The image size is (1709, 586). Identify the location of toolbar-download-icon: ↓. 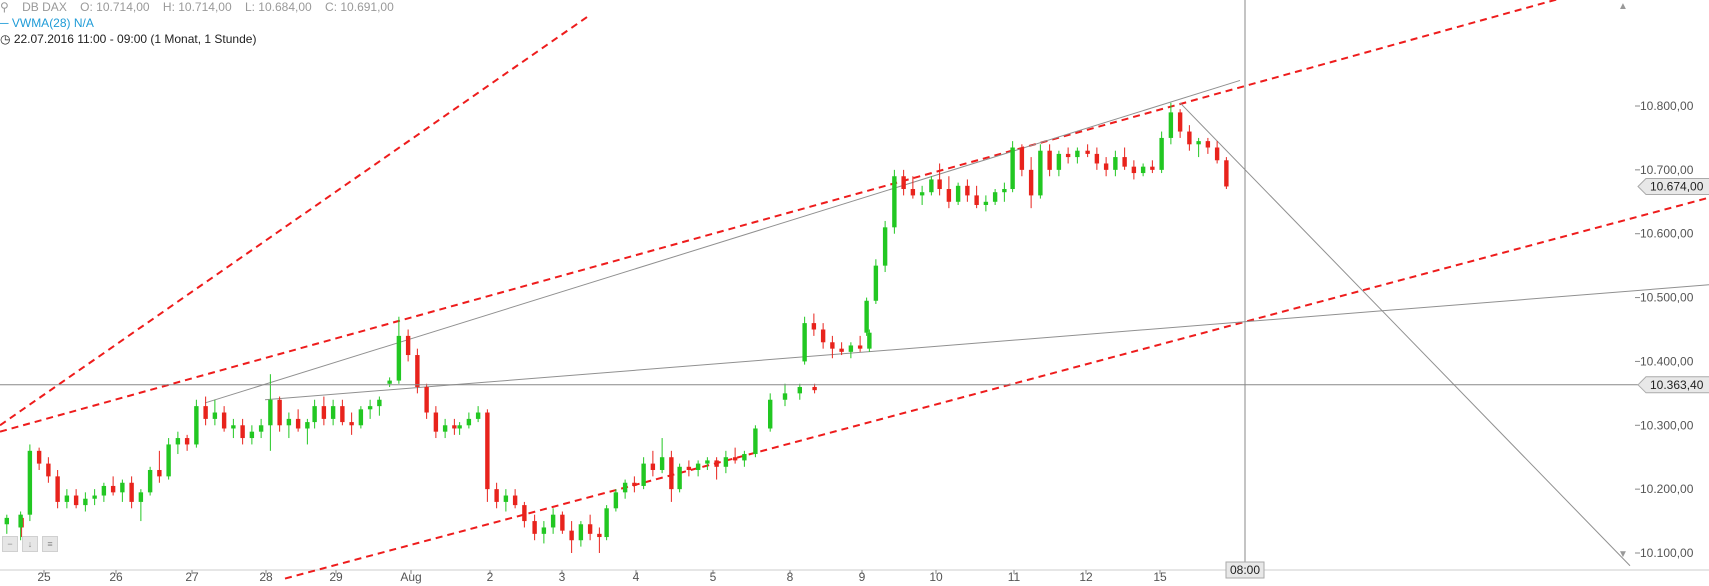
(30, 544).